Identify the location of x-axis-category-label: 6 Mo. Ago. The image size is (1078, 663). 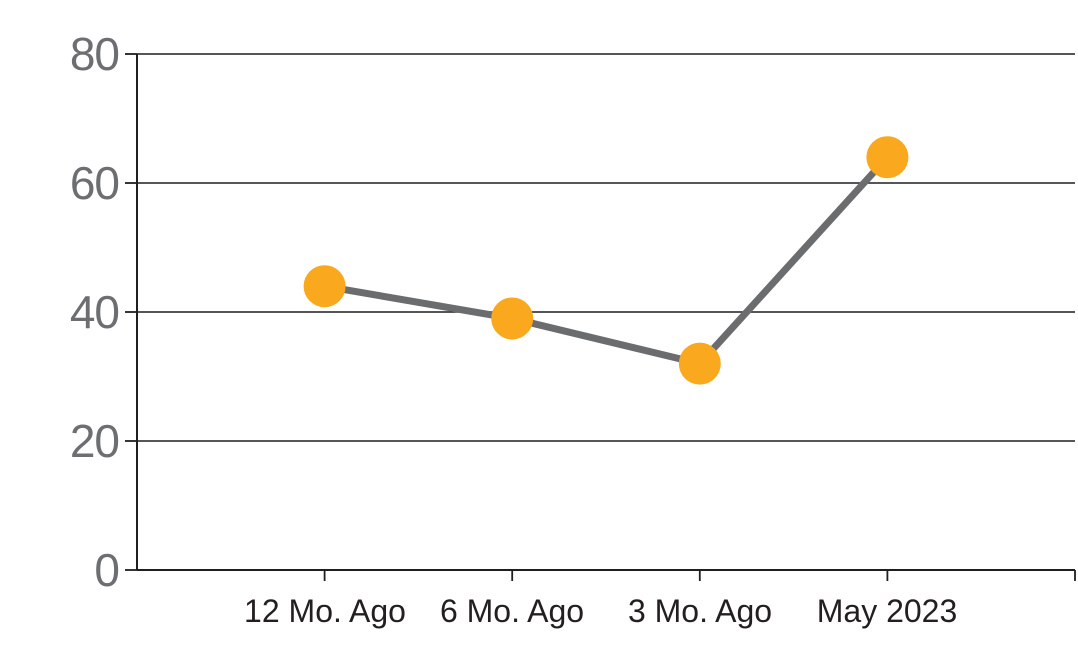
(512, 611).